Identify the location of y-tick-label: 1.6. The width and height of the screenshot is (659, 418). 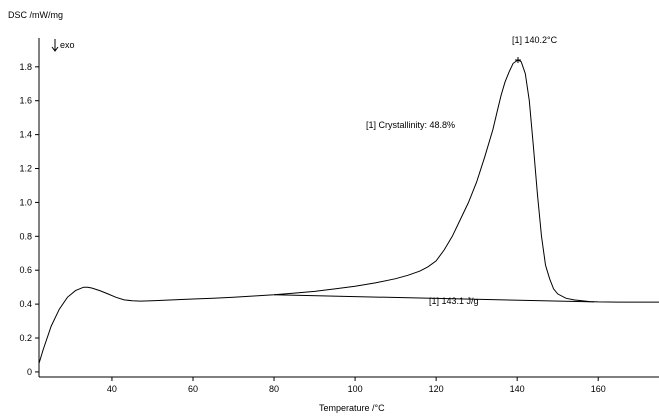
(25, 101).